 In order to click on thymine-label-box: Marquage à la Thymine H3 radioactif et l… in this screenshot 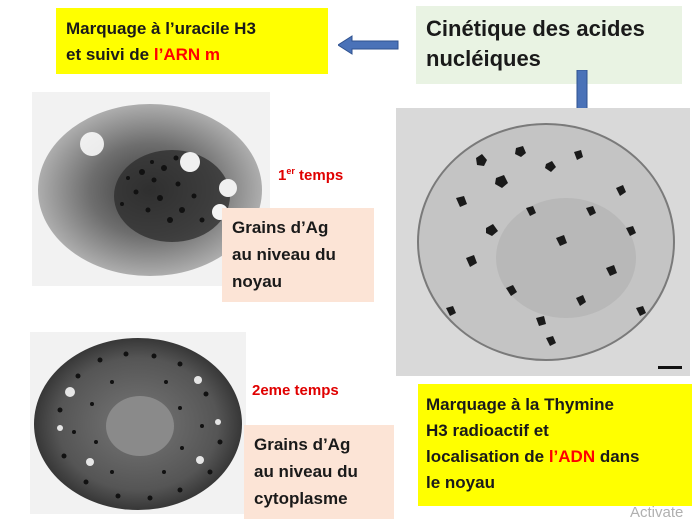, I will do `click(555, 445)`.